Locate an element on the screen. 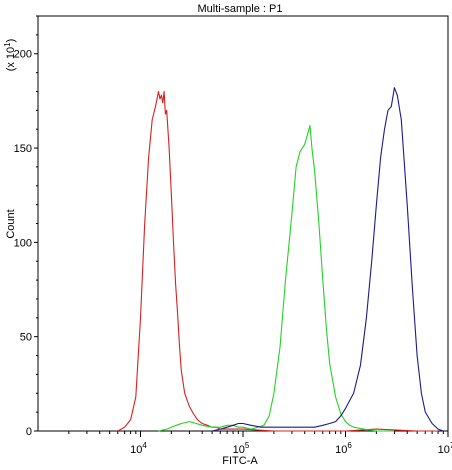 This screenshot has width=452, height=470. chart-title: Multi-sample : P1 is located at coordinates (240, 9).